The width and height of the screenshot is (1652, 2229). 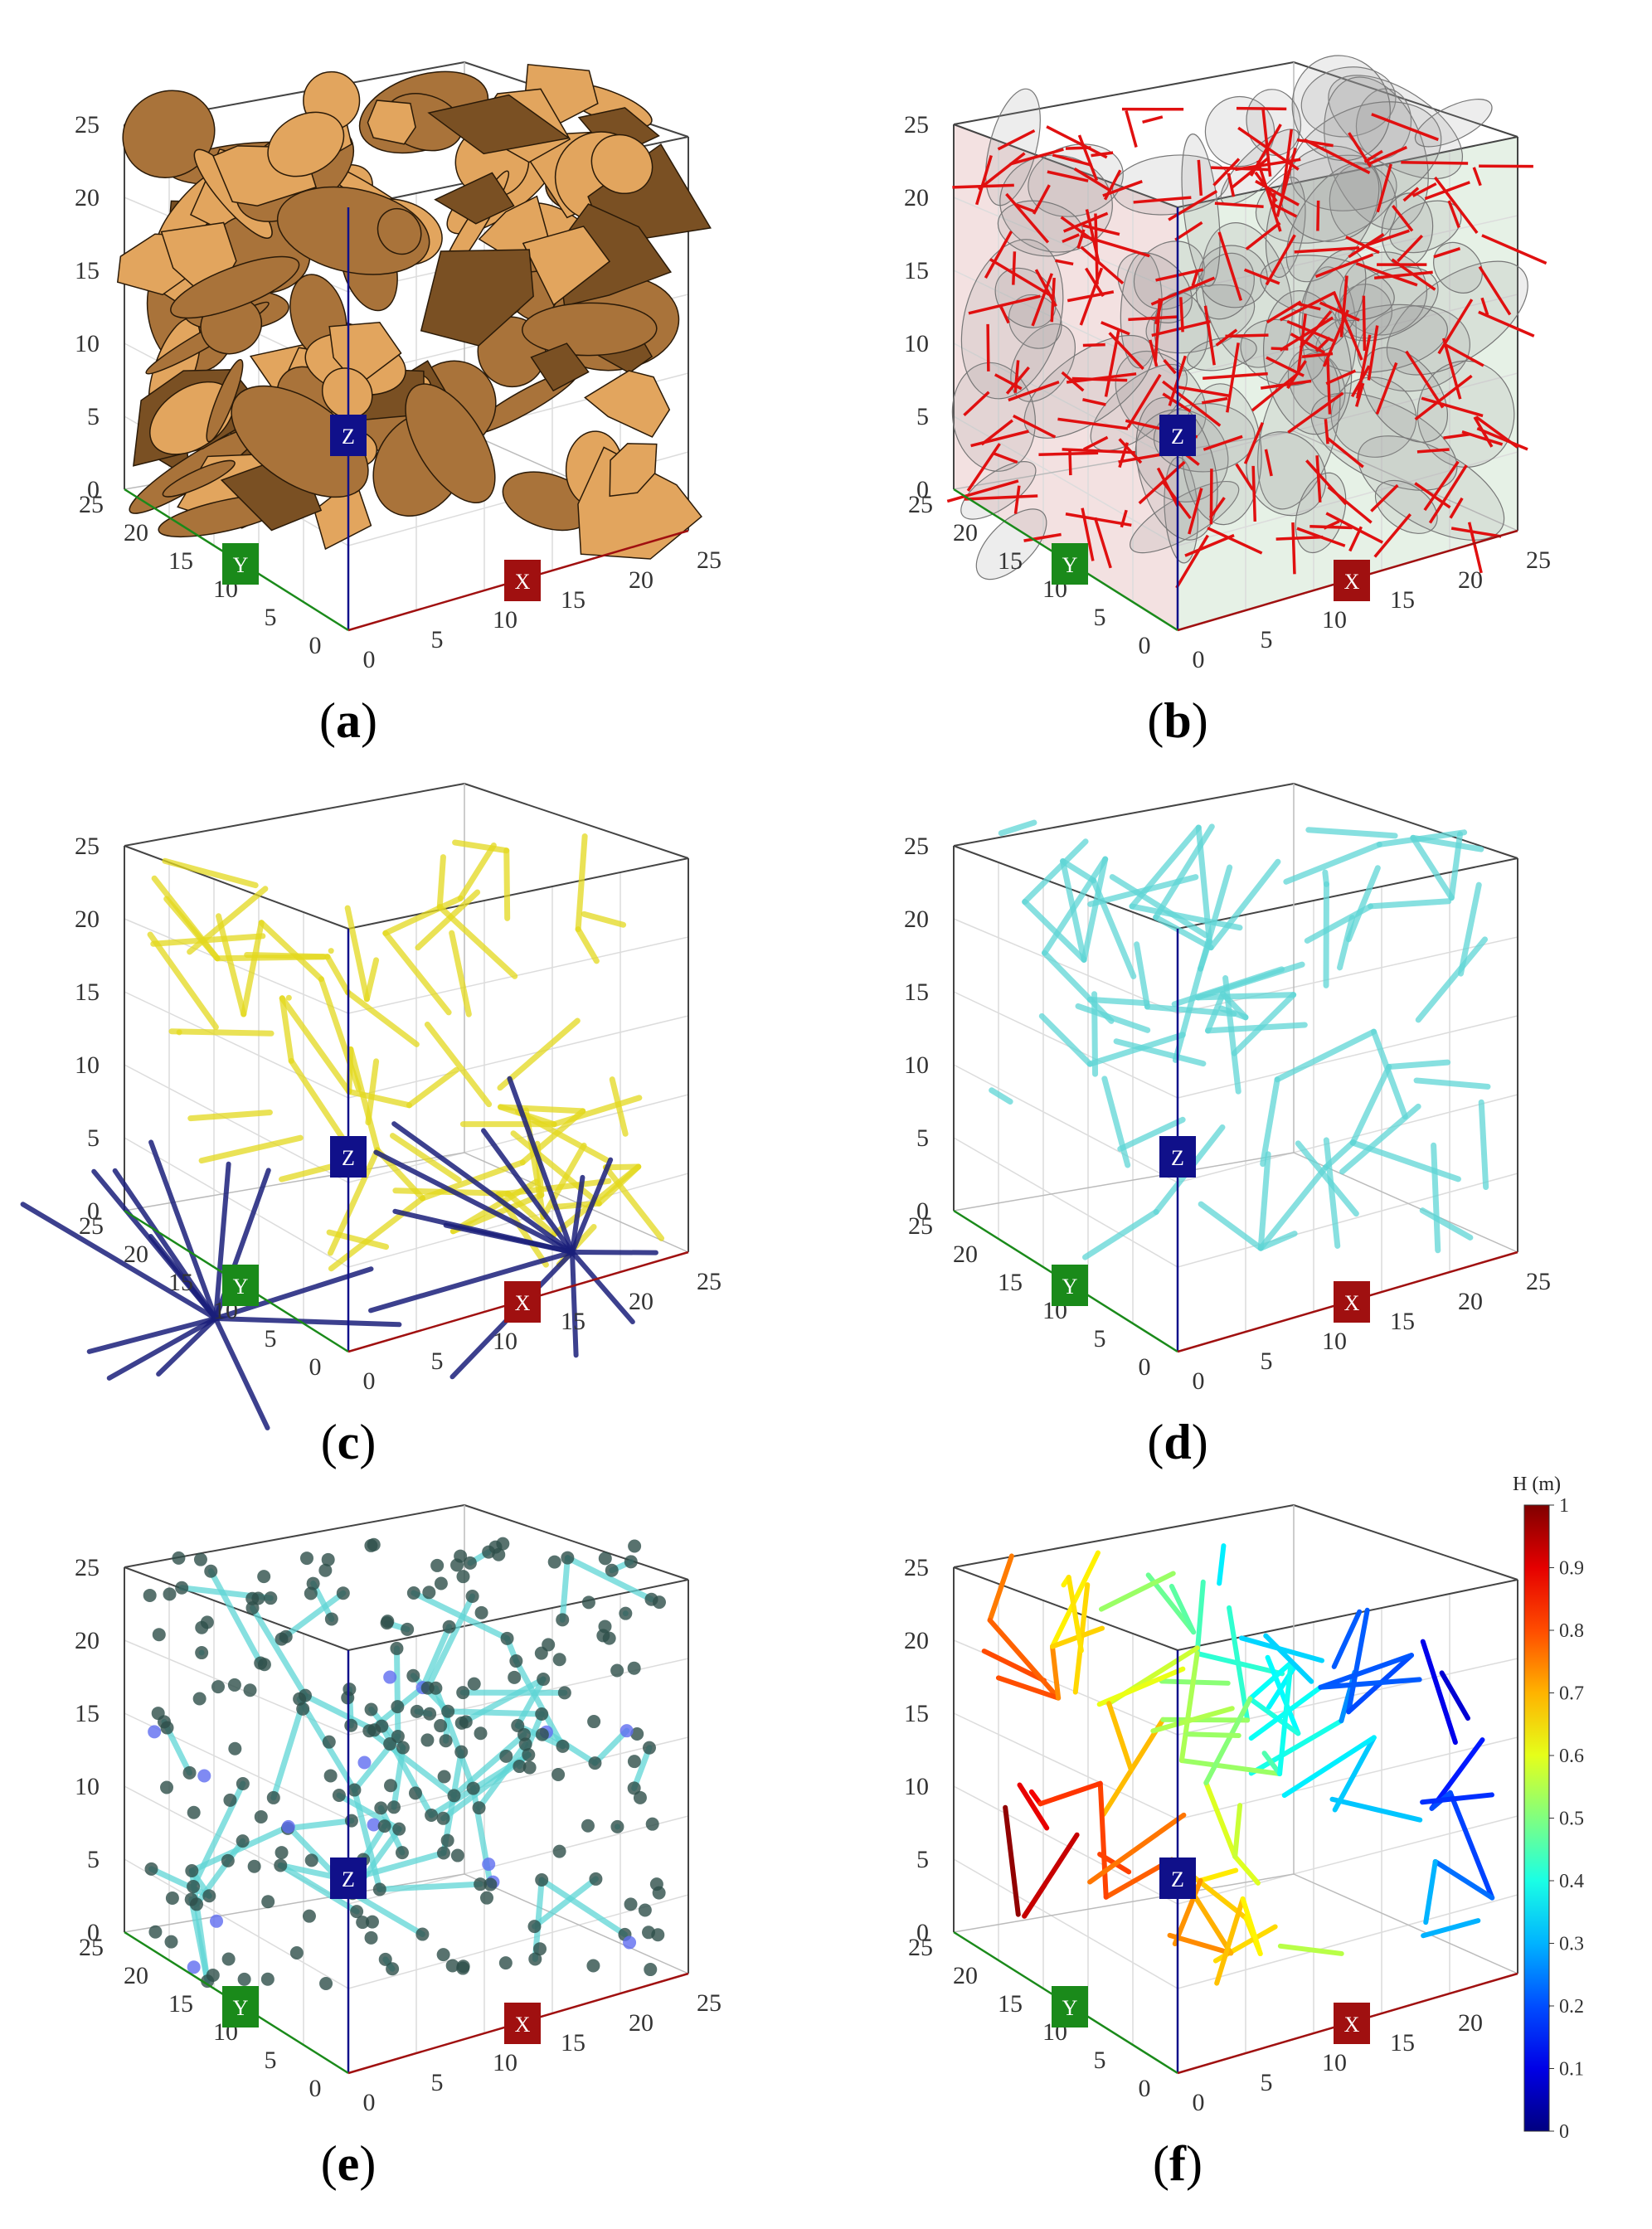 I want to click on colorbar: H (m)00.10.20.30.40.50.60.70.80.91, so click(x=1548, y=1808).